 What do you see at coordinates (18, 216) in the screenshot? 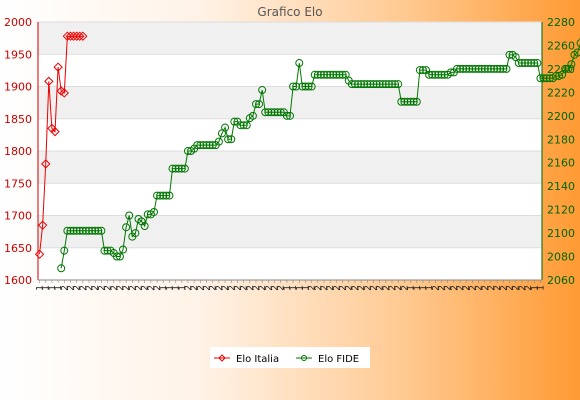
I see `left-tick-label: 1700` at bounding box center [18, 216].